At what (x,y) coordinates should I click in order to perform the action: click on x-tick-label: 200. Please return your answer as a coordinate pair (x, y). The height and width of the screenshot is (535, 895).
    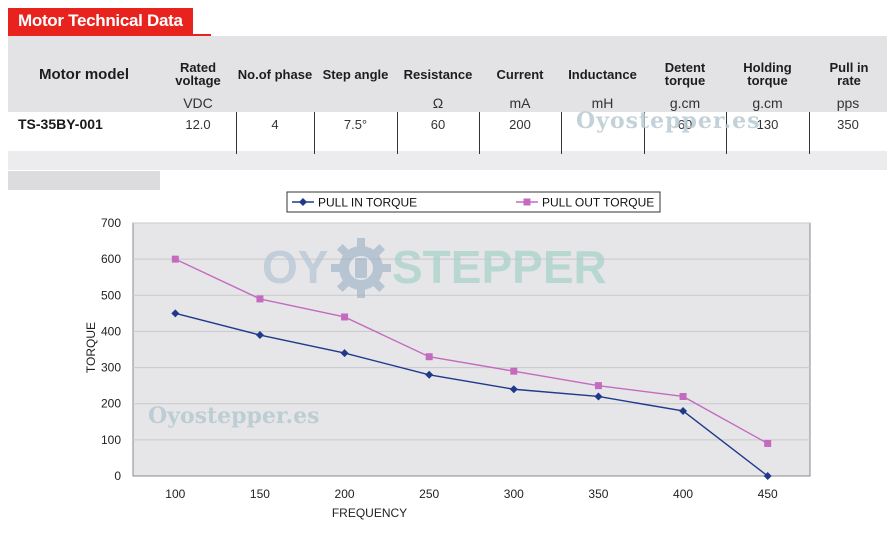
    Looking at the image, I should click on (345, 494).